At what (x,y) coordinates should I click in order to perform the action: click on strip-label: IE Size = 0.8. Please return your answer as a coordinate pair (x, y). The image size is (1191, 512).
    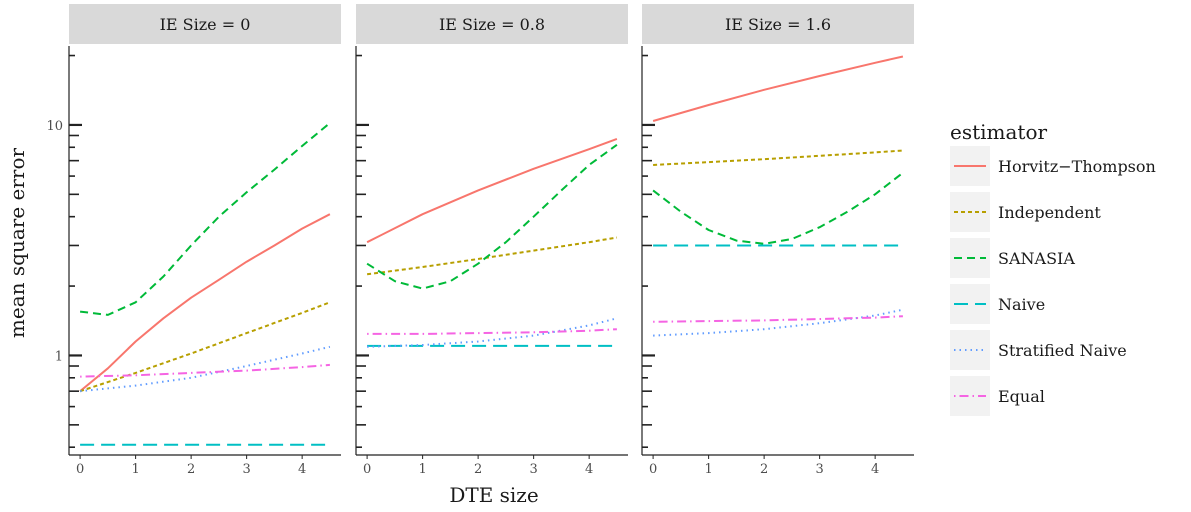
    Looking at the image, I should click on (492, 24).